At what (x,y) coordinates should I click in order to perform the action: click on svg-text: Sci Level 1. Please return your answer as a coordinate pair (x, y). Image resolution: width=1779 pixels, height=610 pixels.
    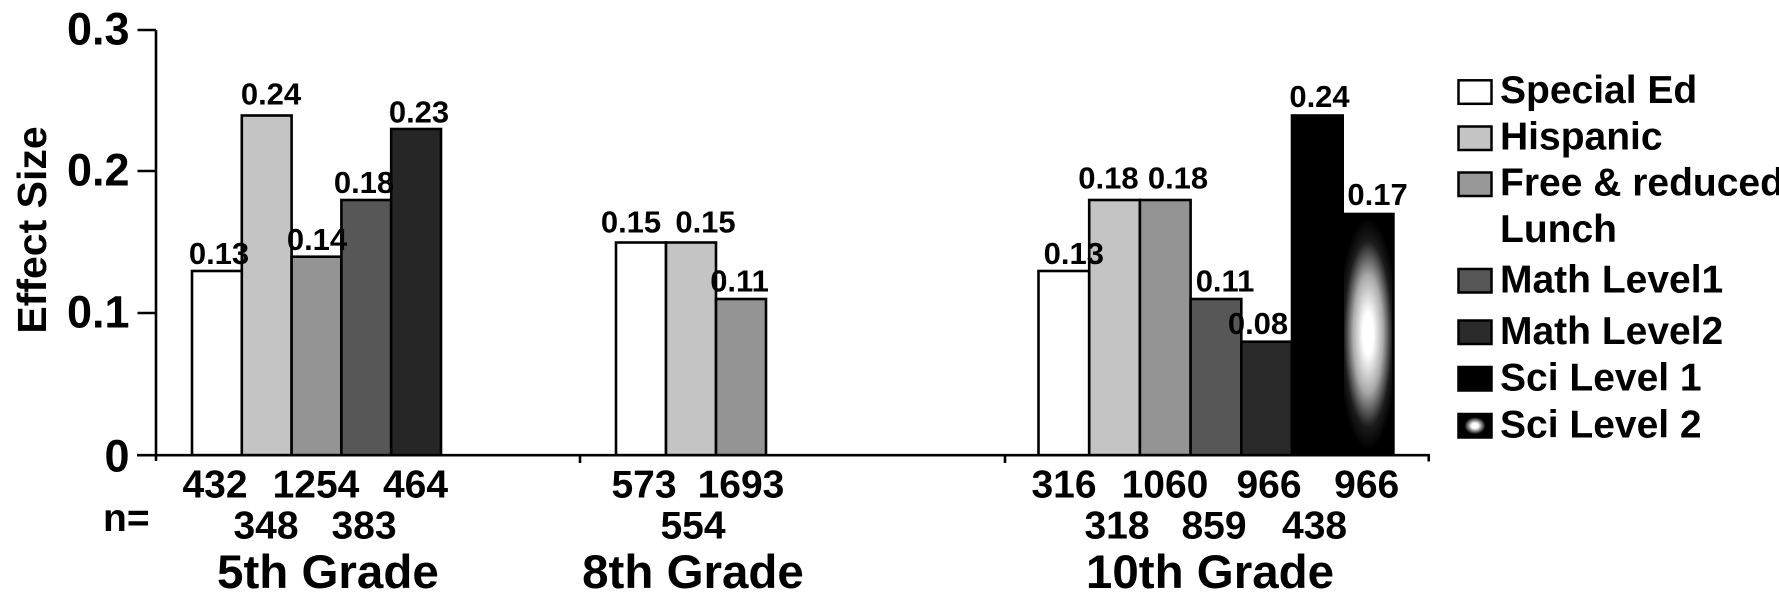
    Looking at the image, I should click on (1601, 378).